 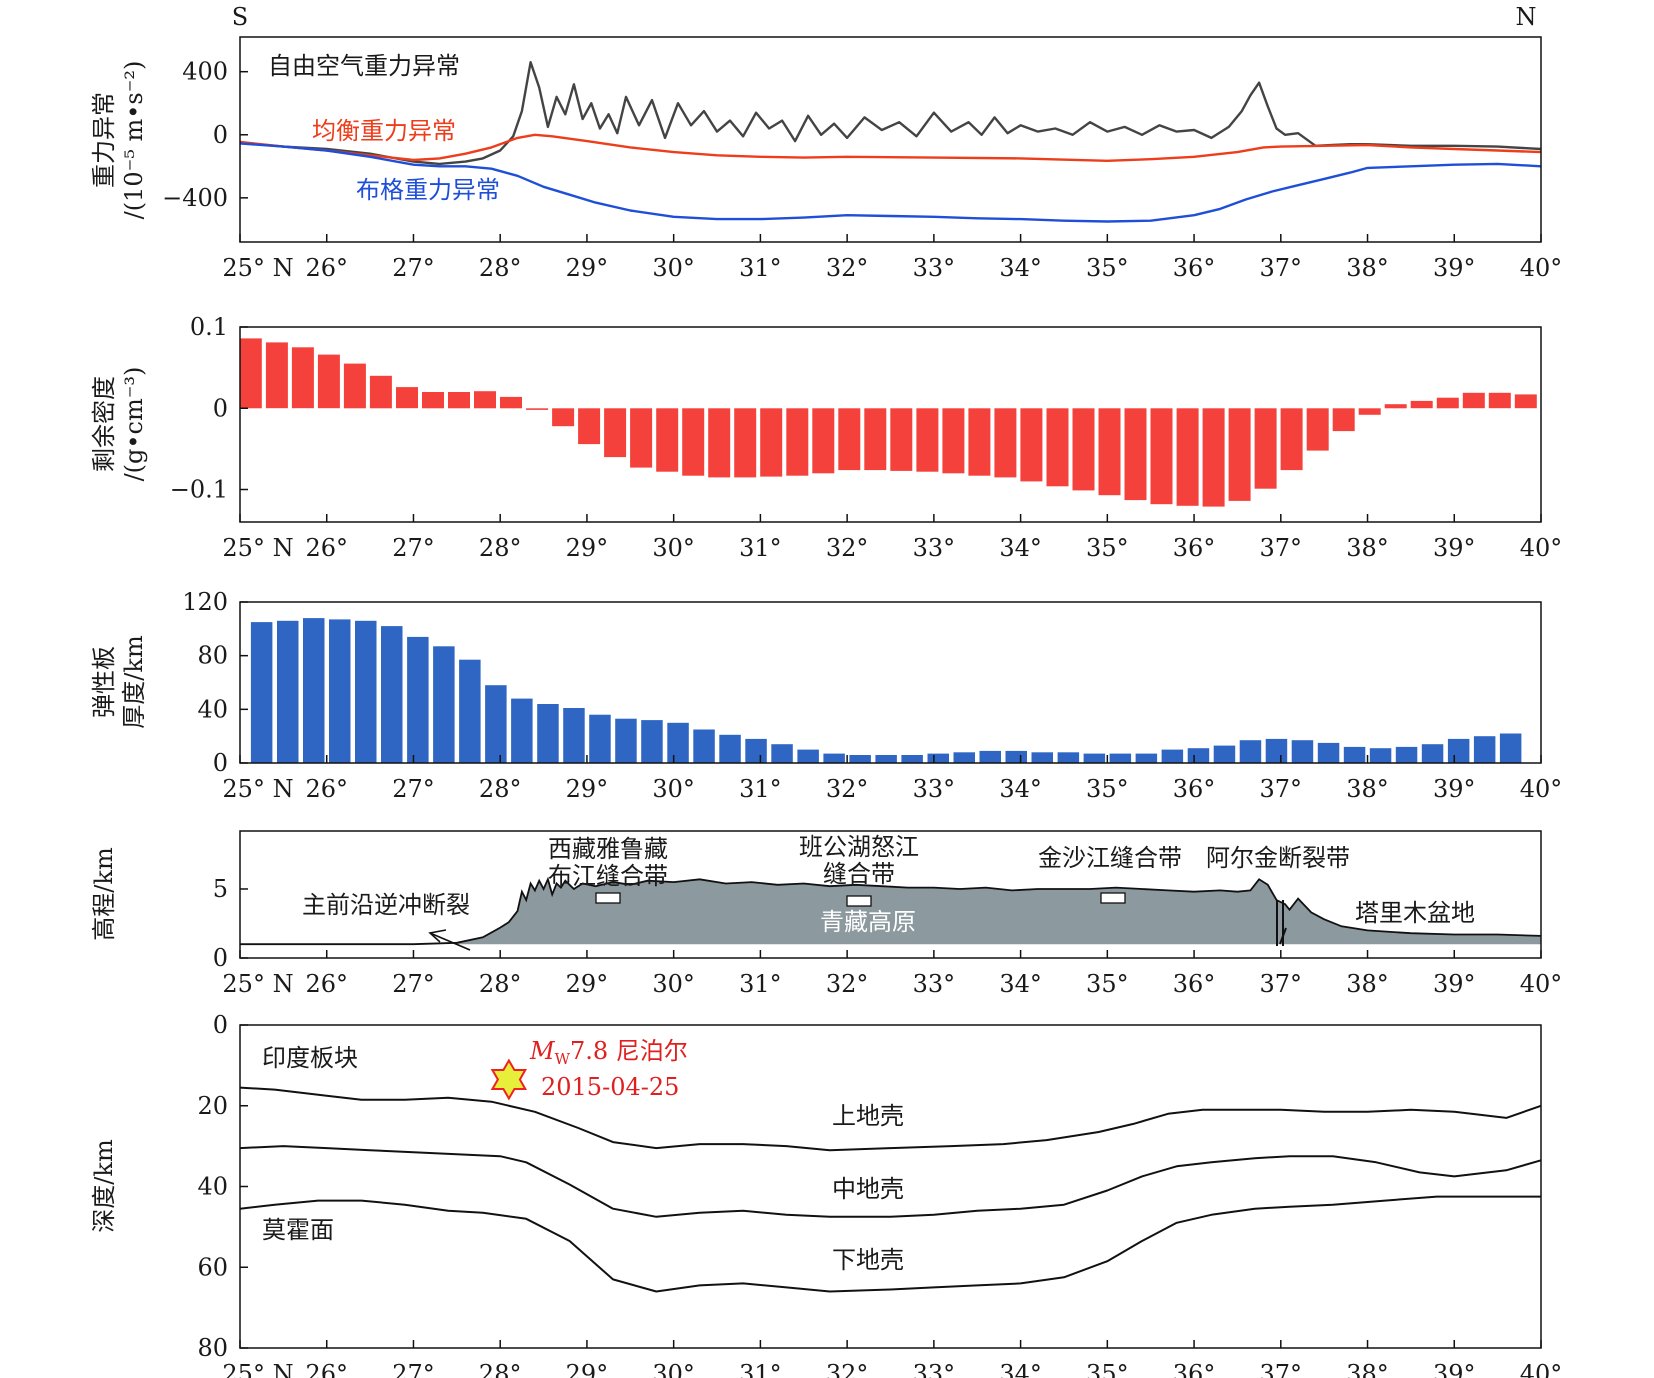 I want to click on y-tick-label: −400, so click(x=195, y=198).